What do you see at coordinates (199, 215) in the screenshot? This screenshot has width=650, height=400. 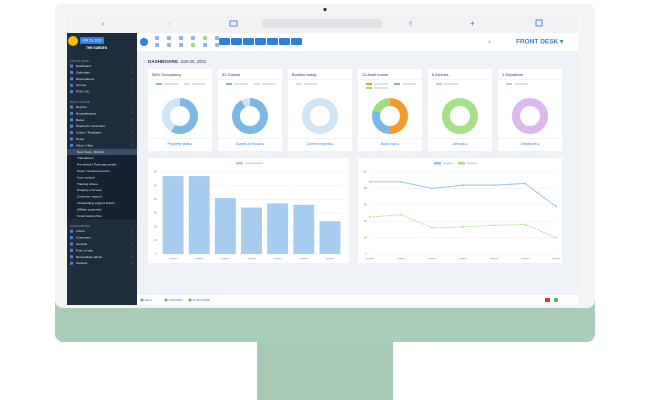 I see `bar` at bounding box center [199, 215].